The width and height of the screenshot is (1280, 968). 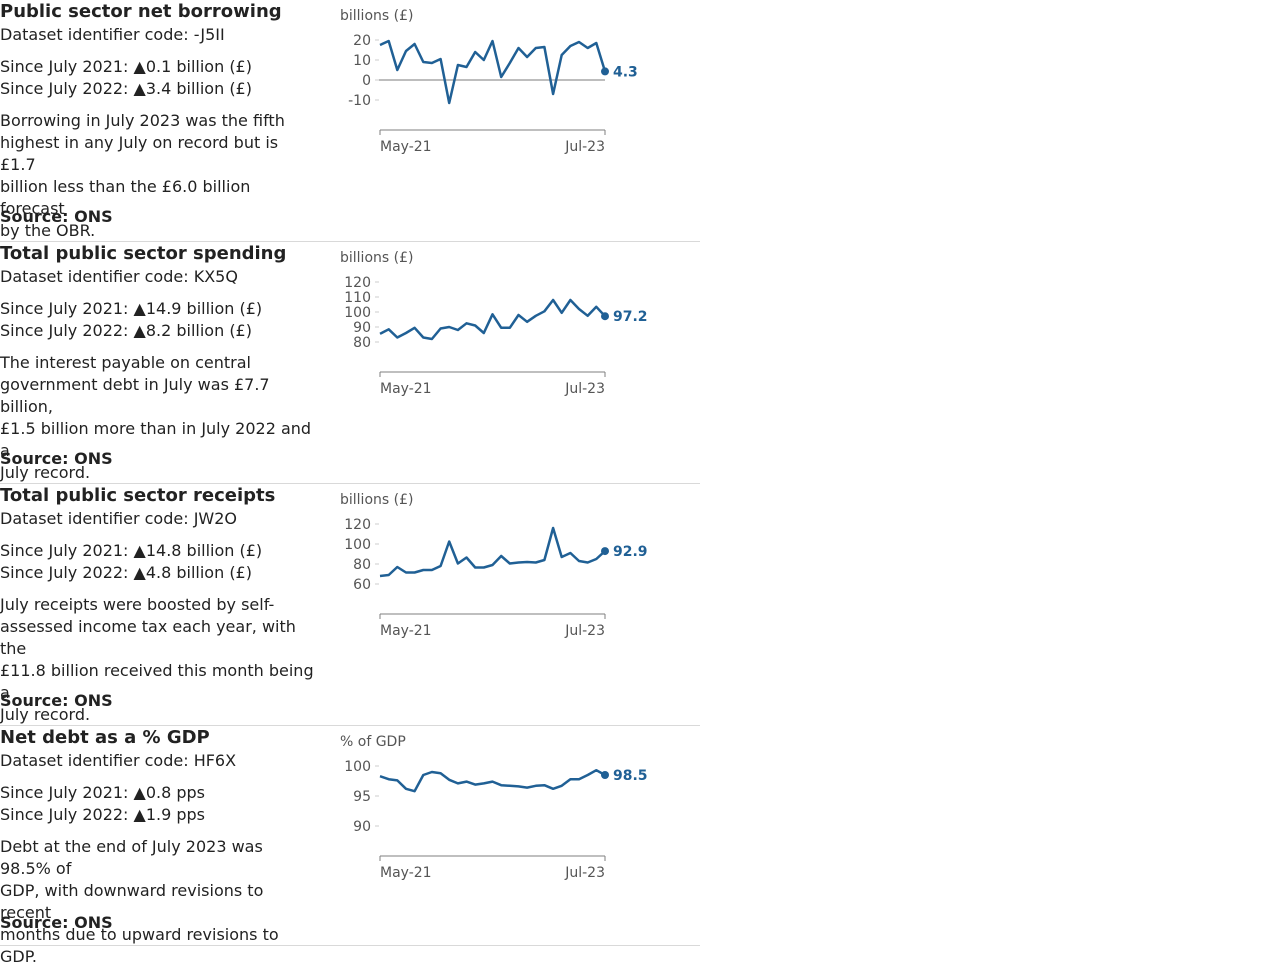 I want to click on y-tick-label: 10, so click(x=362, y=61).